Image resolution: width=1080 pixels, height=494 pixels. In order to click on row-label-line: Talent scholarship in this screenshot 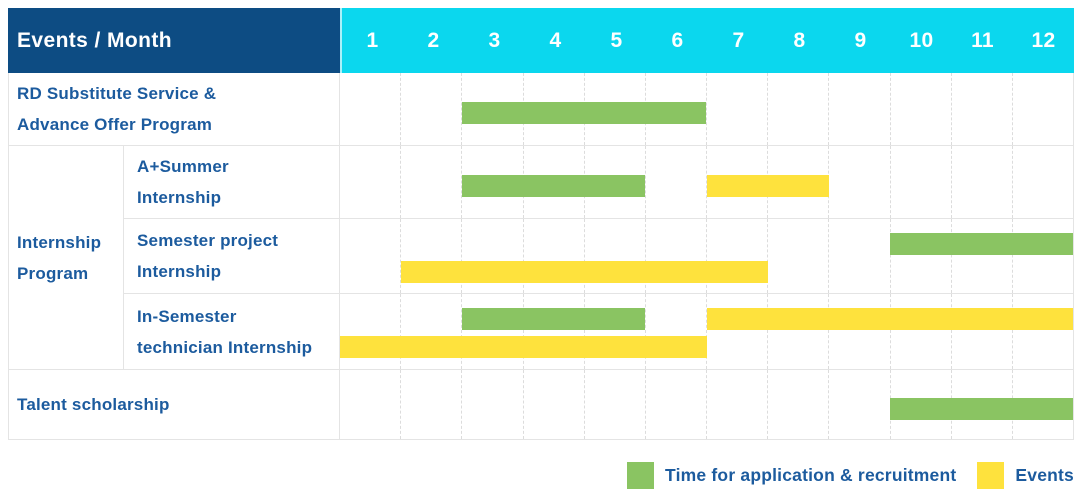, I will do `click(93, 404)`.